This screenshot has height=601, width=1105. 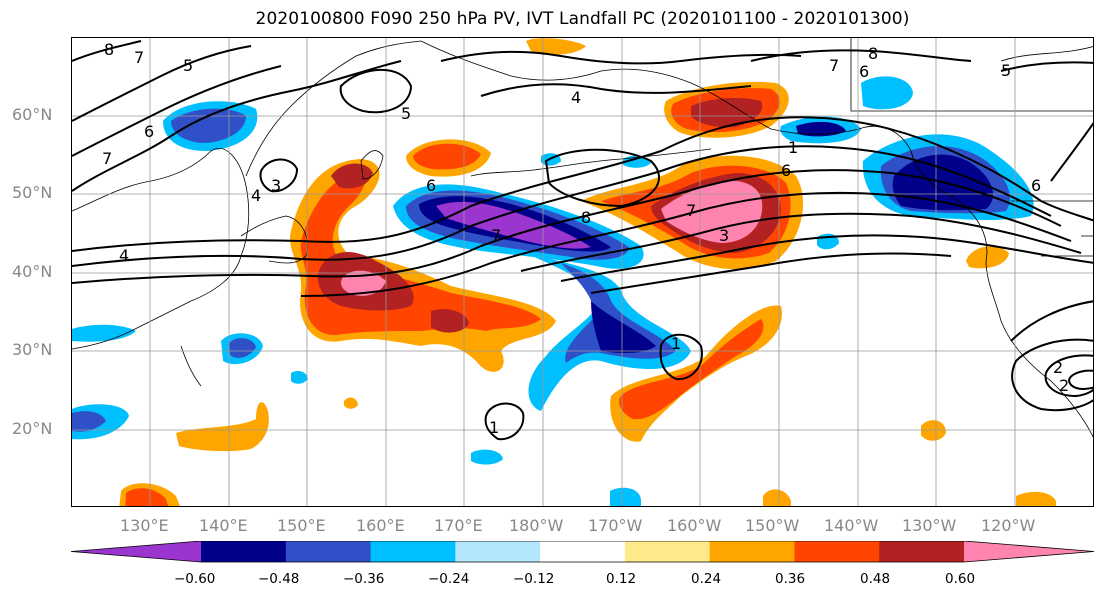 What do you see at coordinates (195, 579) in the screenshot?
I see `colorbar-tick-label: −0.60` at bounding box center [195, 579].